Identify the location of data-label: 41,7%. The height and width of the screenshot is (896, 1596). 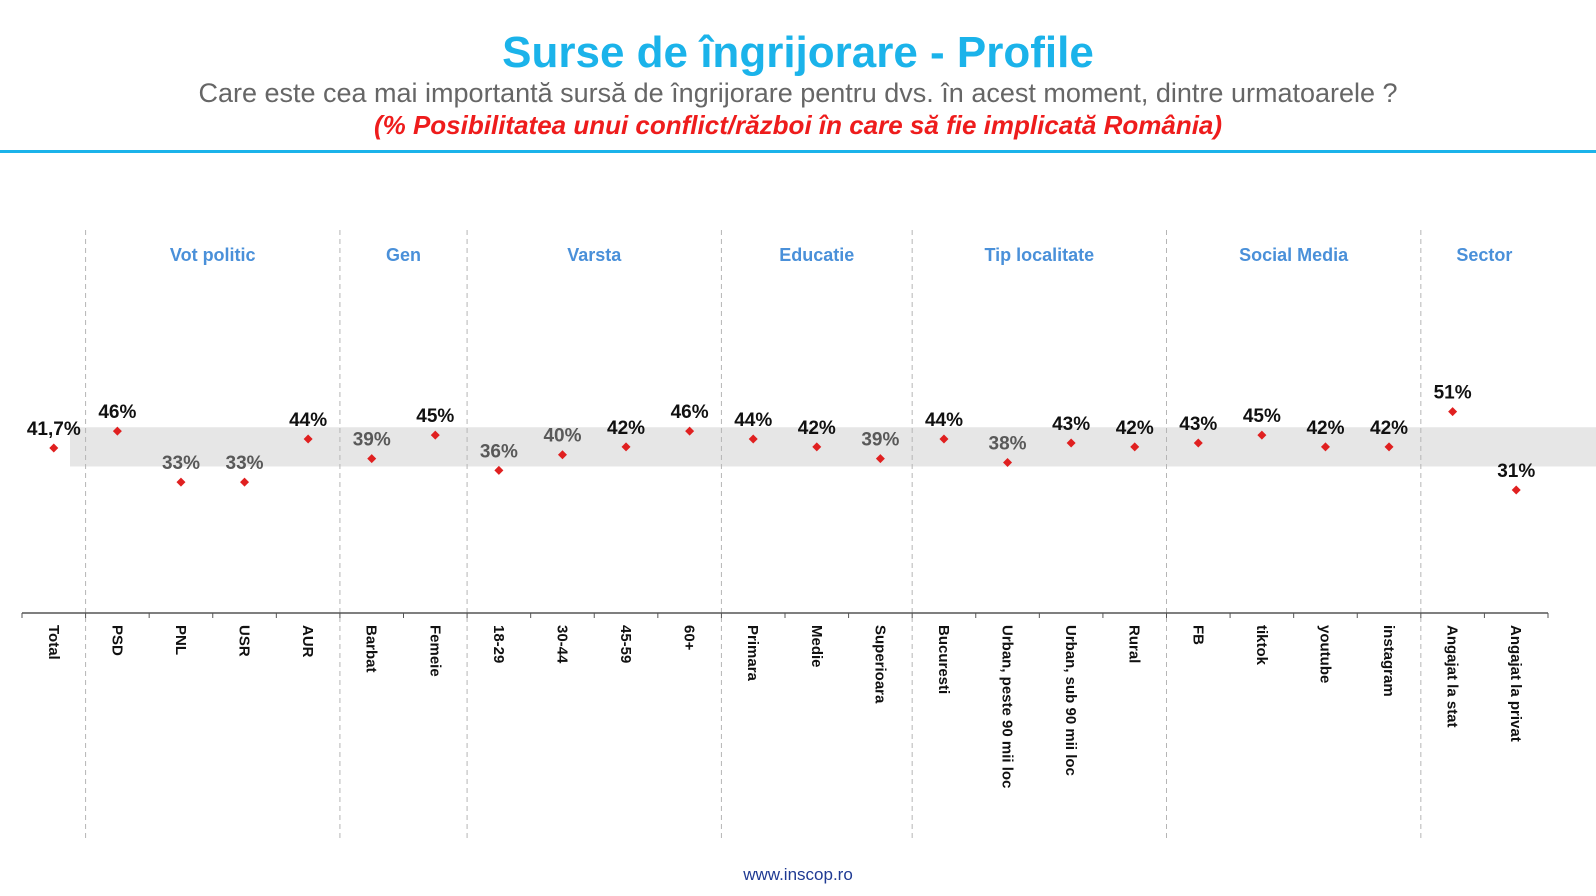
(54, 429).